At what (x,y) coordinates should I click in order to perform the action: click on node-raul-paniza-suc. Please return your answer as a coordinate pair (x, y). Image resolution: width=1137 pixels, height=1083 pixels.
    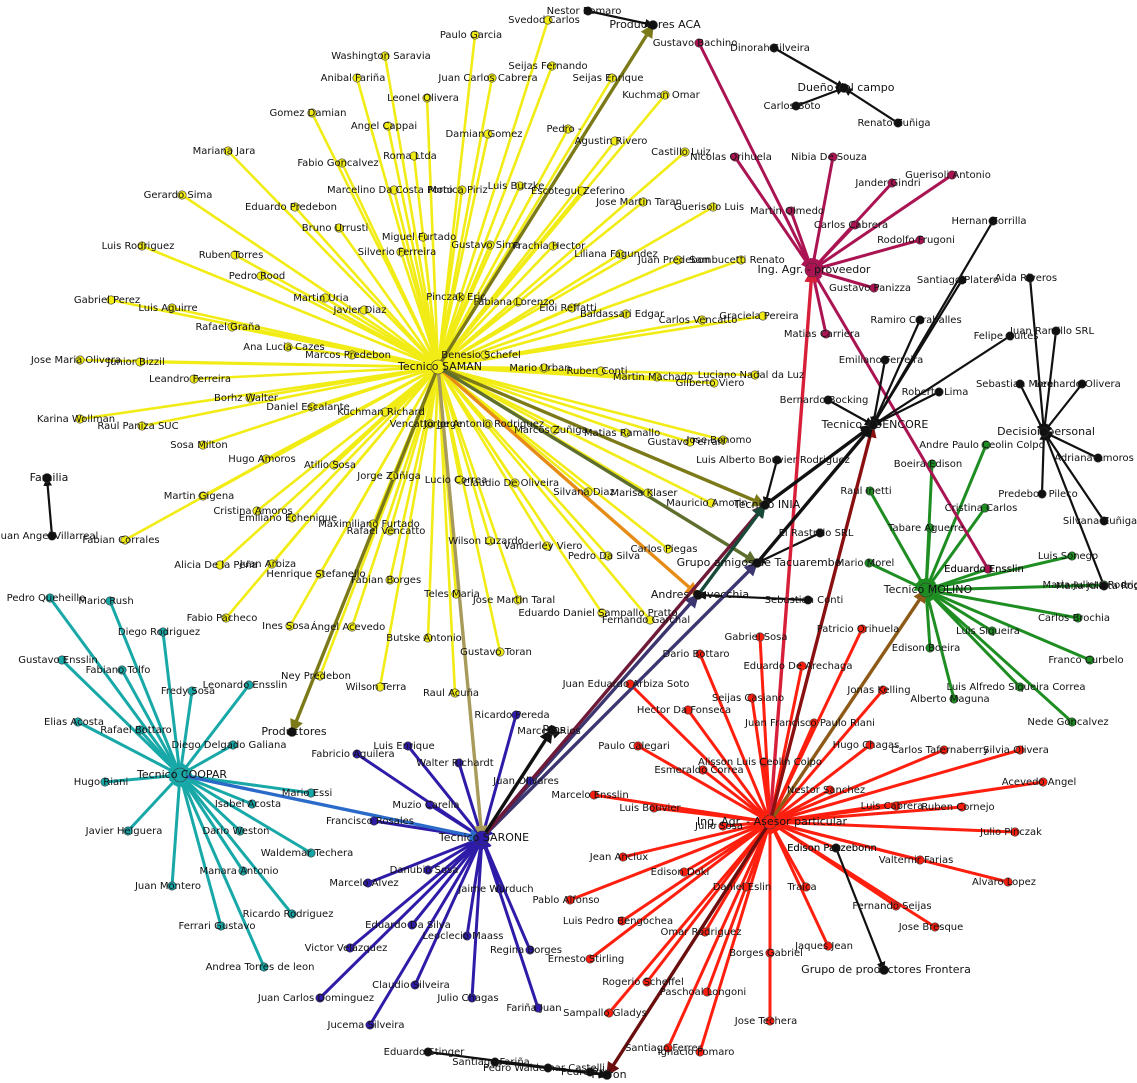
    Looking at the image, I should click on (142, 426).